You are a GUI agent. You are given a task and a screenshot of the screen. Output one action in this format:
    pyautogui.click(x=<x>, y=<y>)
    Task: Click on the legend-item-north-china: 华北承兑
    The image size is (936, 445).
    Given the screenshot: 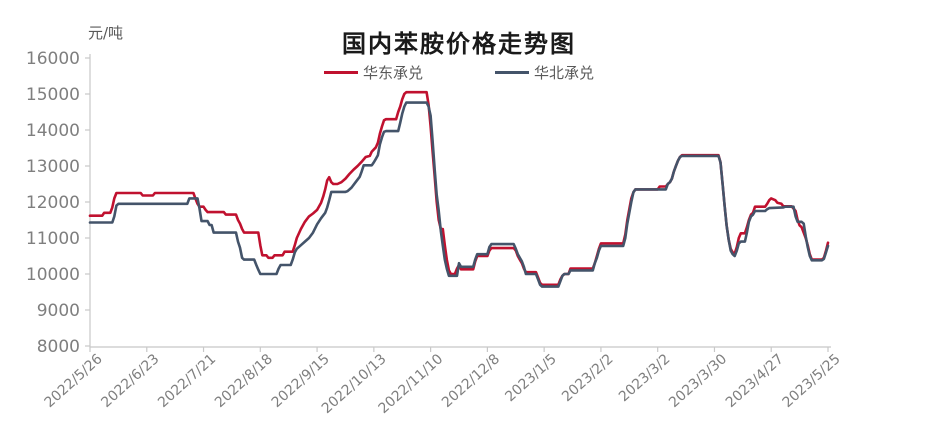 What is the action you would take?
    pyautogui.click(x=544, y=72)
    